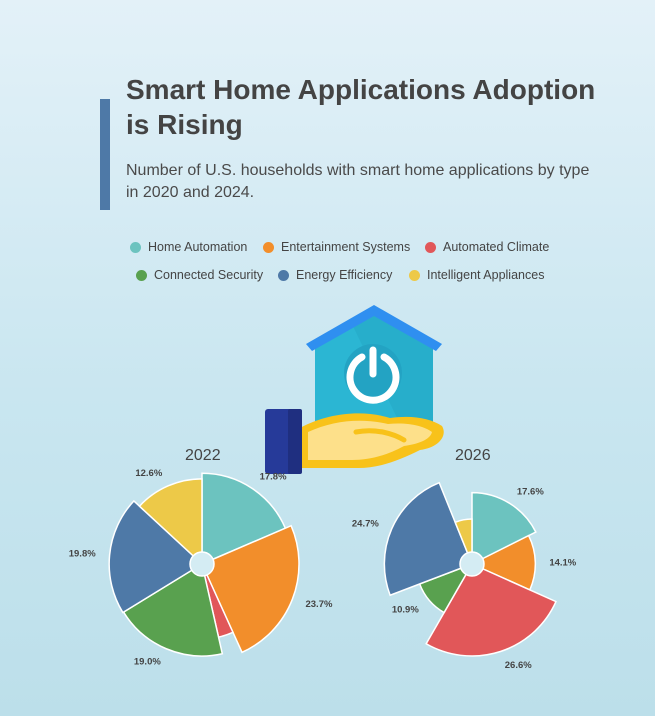 The height and width of the screenshot is (716, 655). Describe the element at coordinates (147, 662) in the screenshot. I see `pie-data-label: 19.0%` at that location.